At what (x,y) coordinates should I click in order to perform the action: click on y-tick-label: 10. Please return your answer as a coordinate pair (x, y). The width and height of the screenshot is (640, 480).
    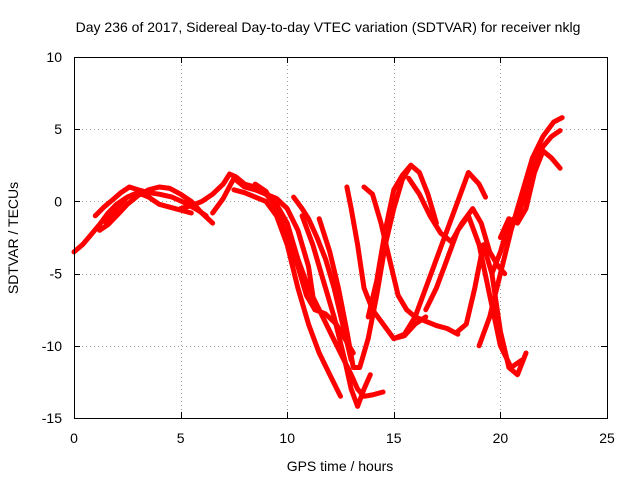
    Looking at the image, I should click on (54, 57).